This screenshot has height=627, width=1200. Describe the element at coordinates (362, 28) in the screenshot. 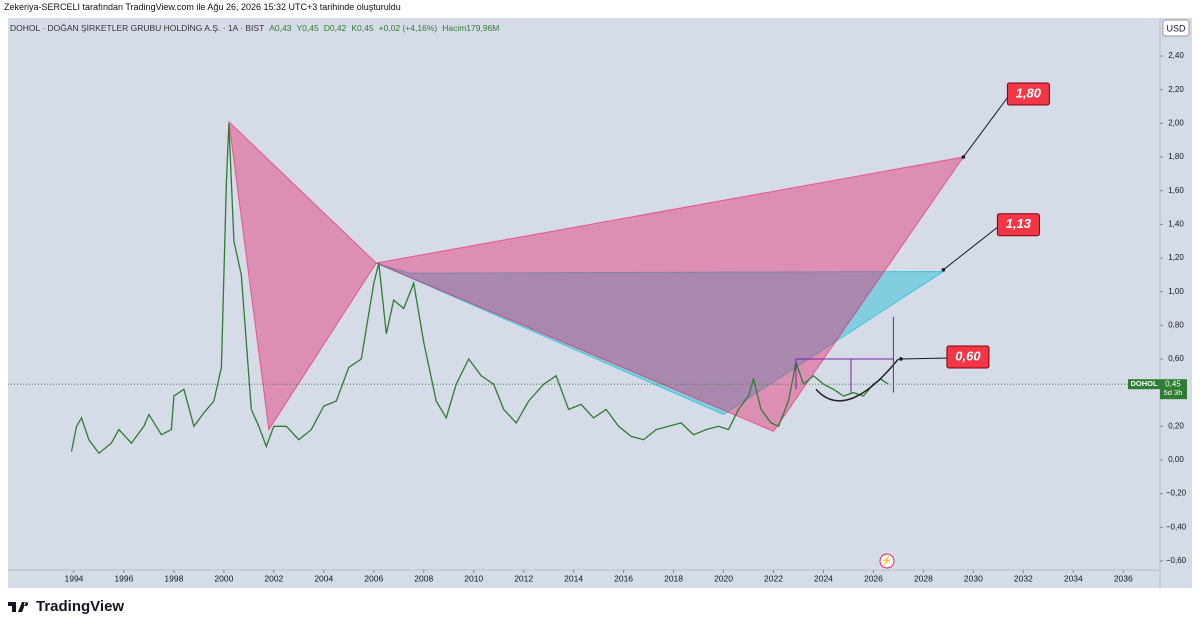

I see `legend-value: K0,45` at that location.